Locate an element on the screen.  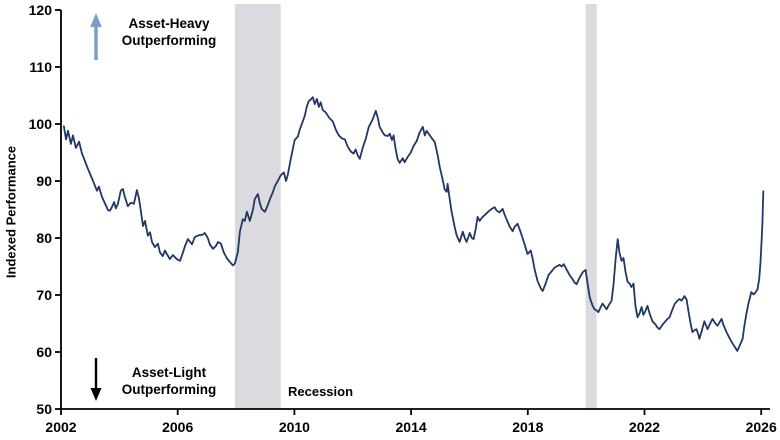
annotation-asset-light: Asset-Light Outperforming is located at coordinates (169, 381).